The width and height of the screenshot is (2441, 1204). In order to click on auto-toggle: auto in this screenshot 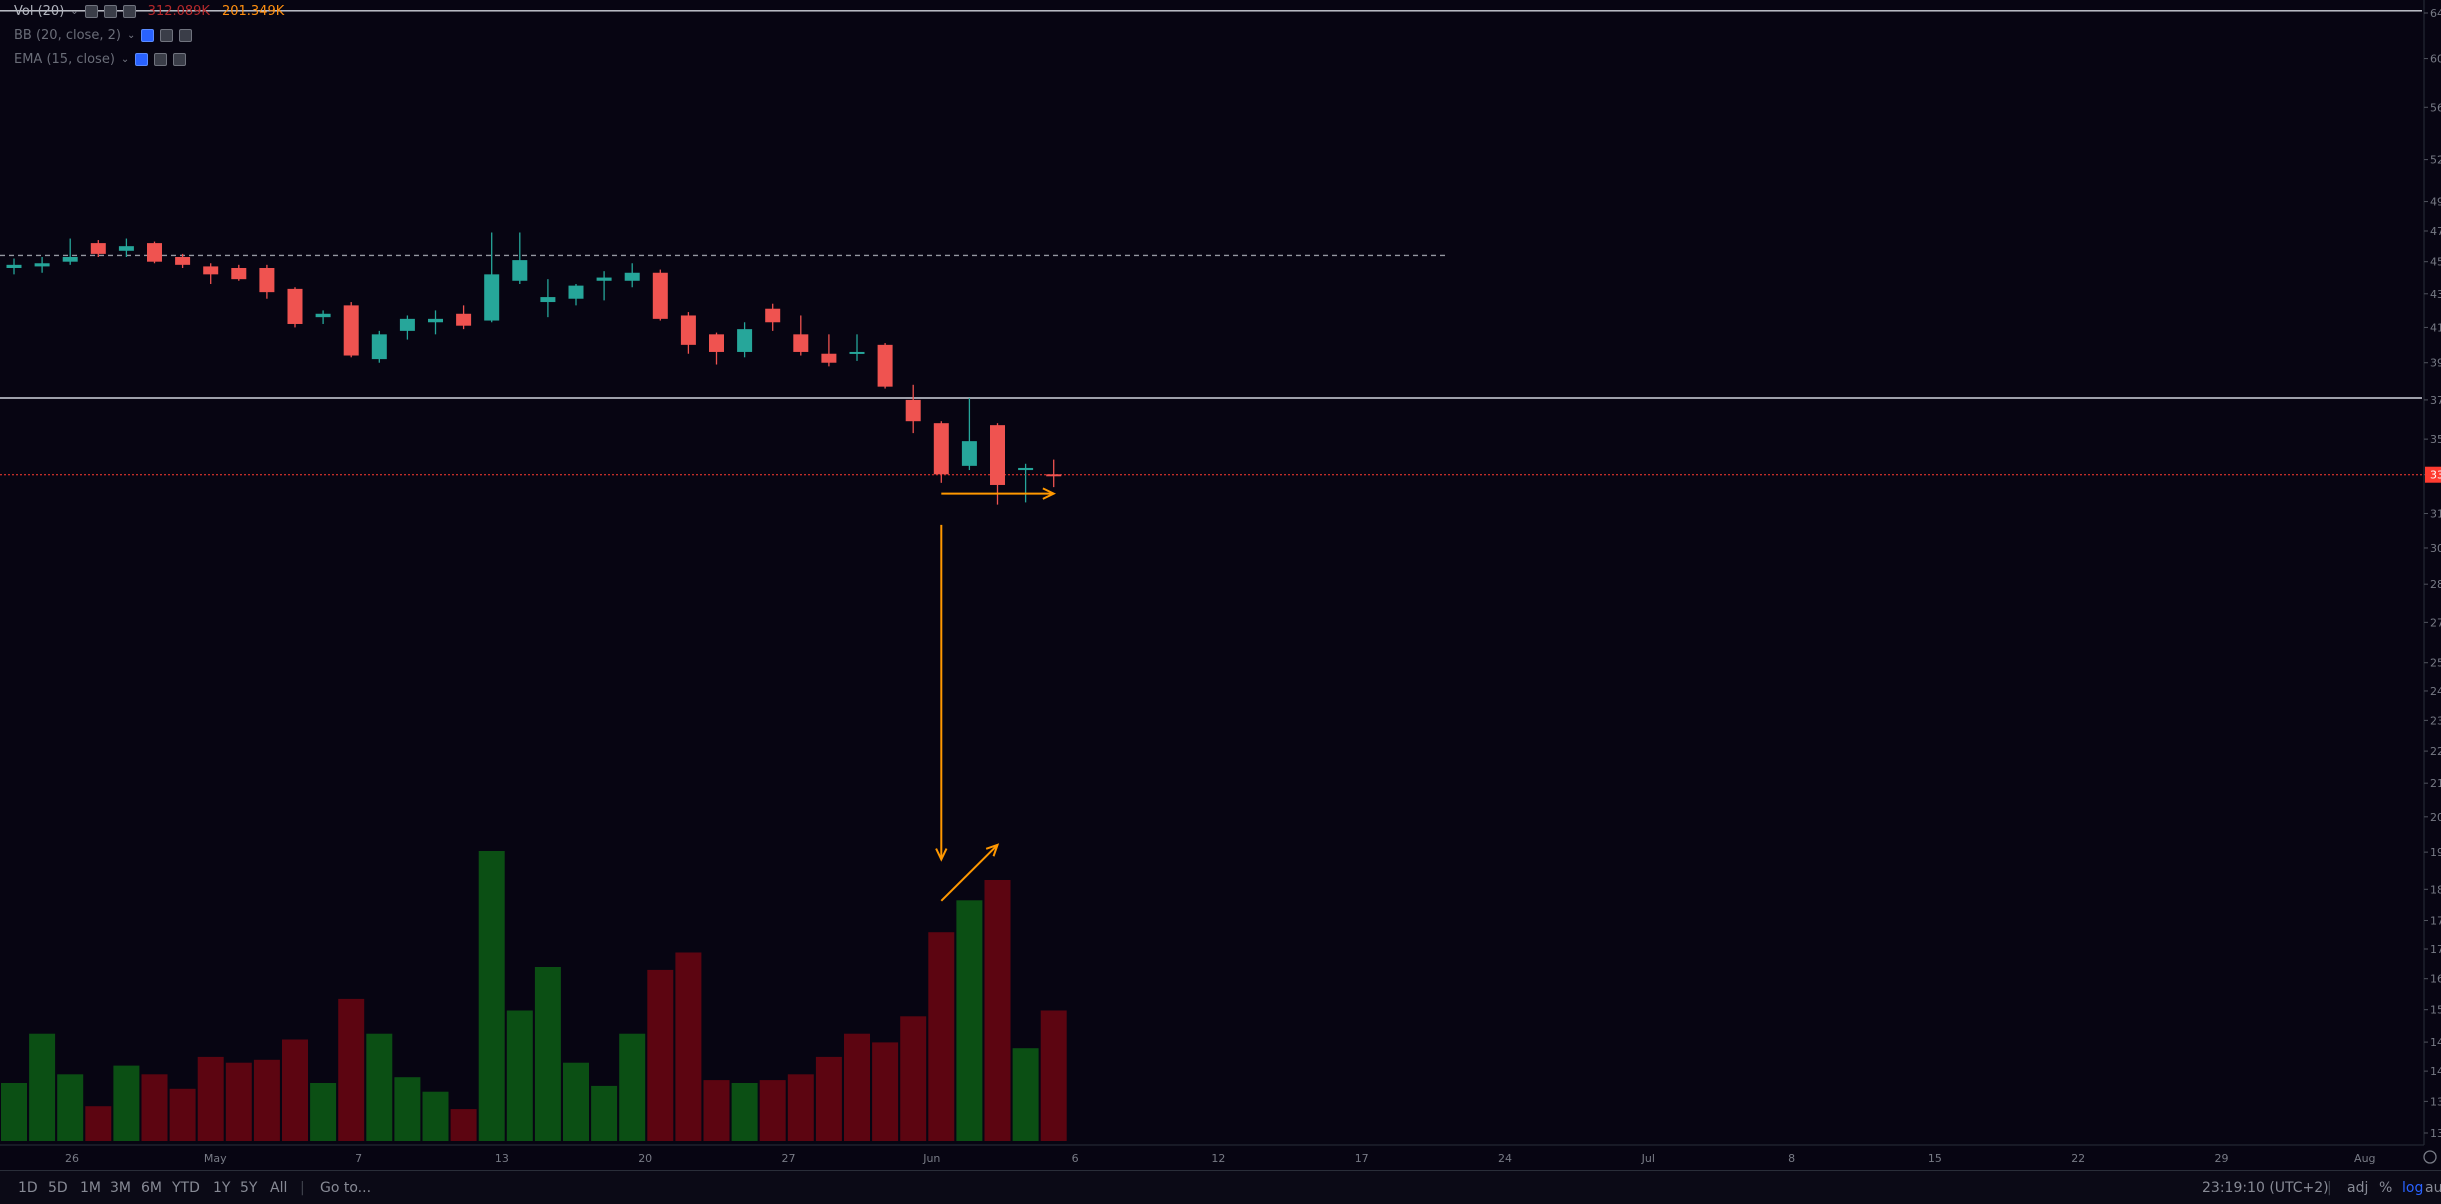, I will do `click(2433, 1188)`.